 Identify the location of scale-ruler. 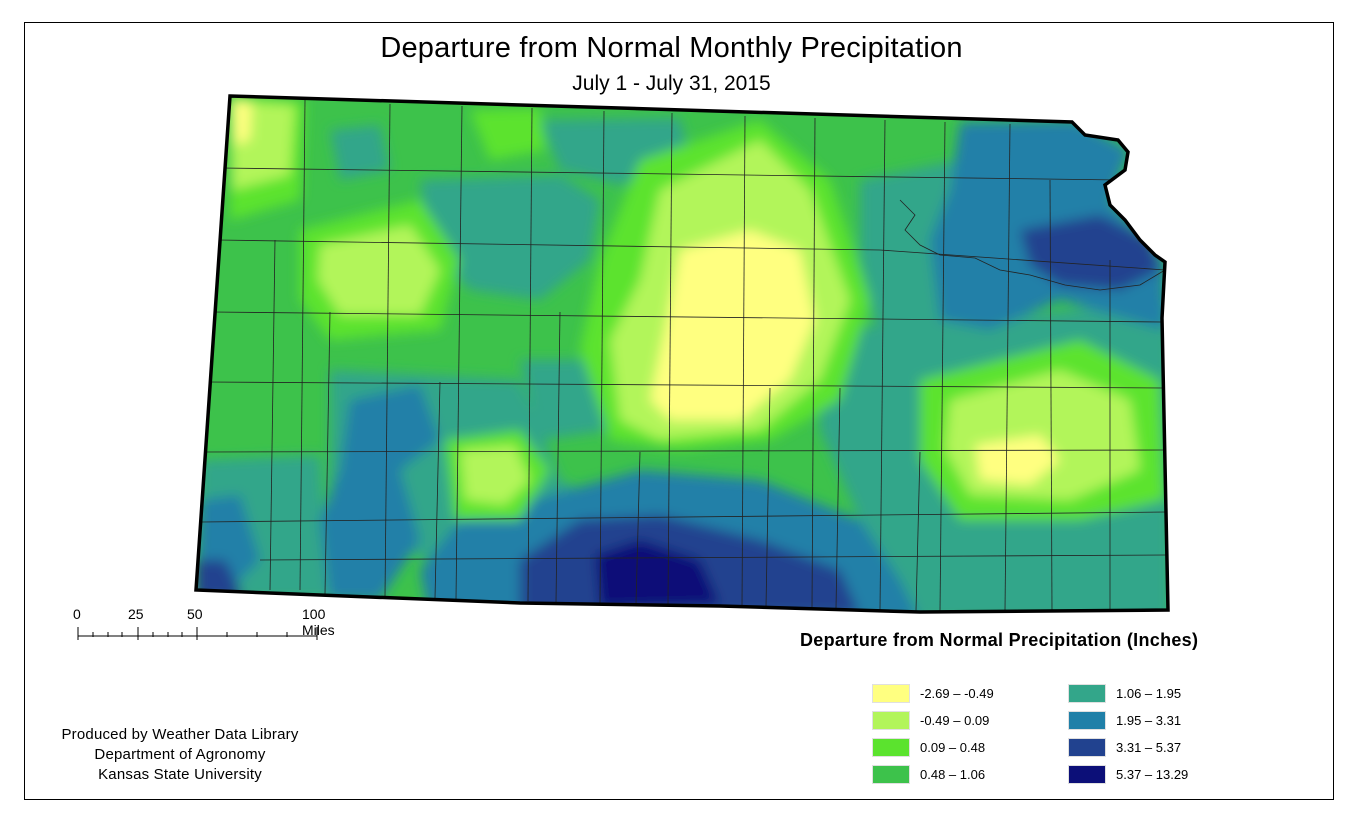
(197, 633).